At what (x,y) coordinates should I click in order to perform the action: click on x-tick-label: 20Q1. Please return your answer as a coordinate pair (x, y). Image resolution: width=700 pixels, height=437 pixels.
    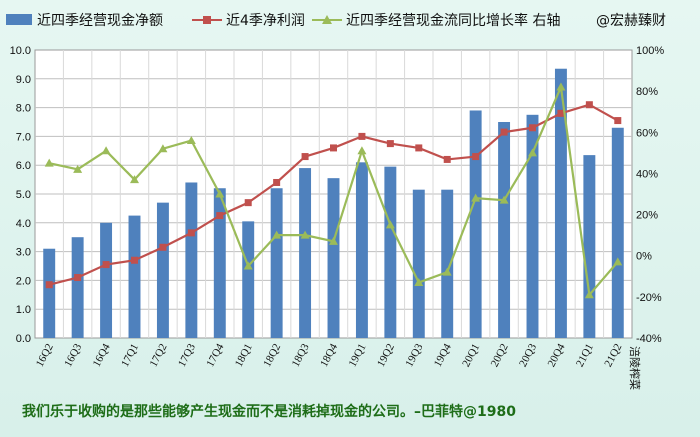
    Looking at the image, I should click on (471, 355).